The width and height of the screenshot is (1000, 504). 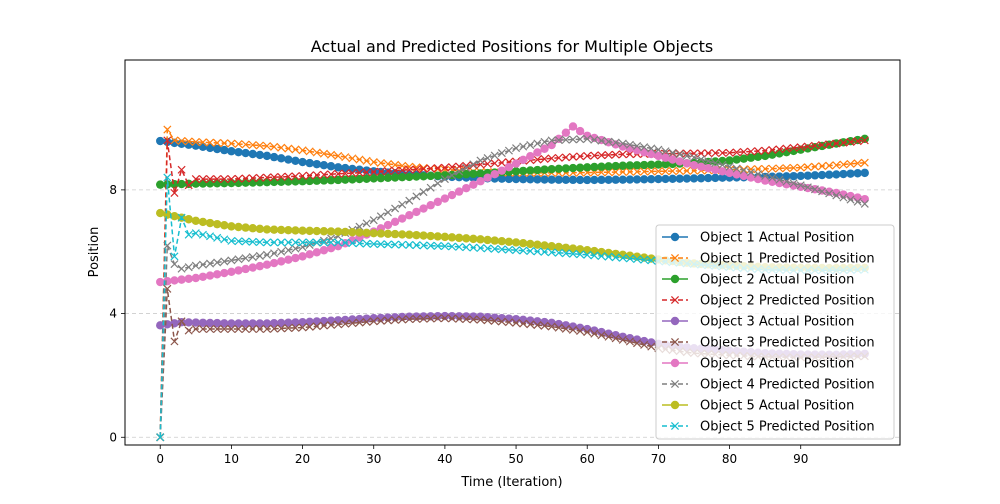 I want to click on legend-label: Object 2 Predicted Position, so click(x=787, y=301).